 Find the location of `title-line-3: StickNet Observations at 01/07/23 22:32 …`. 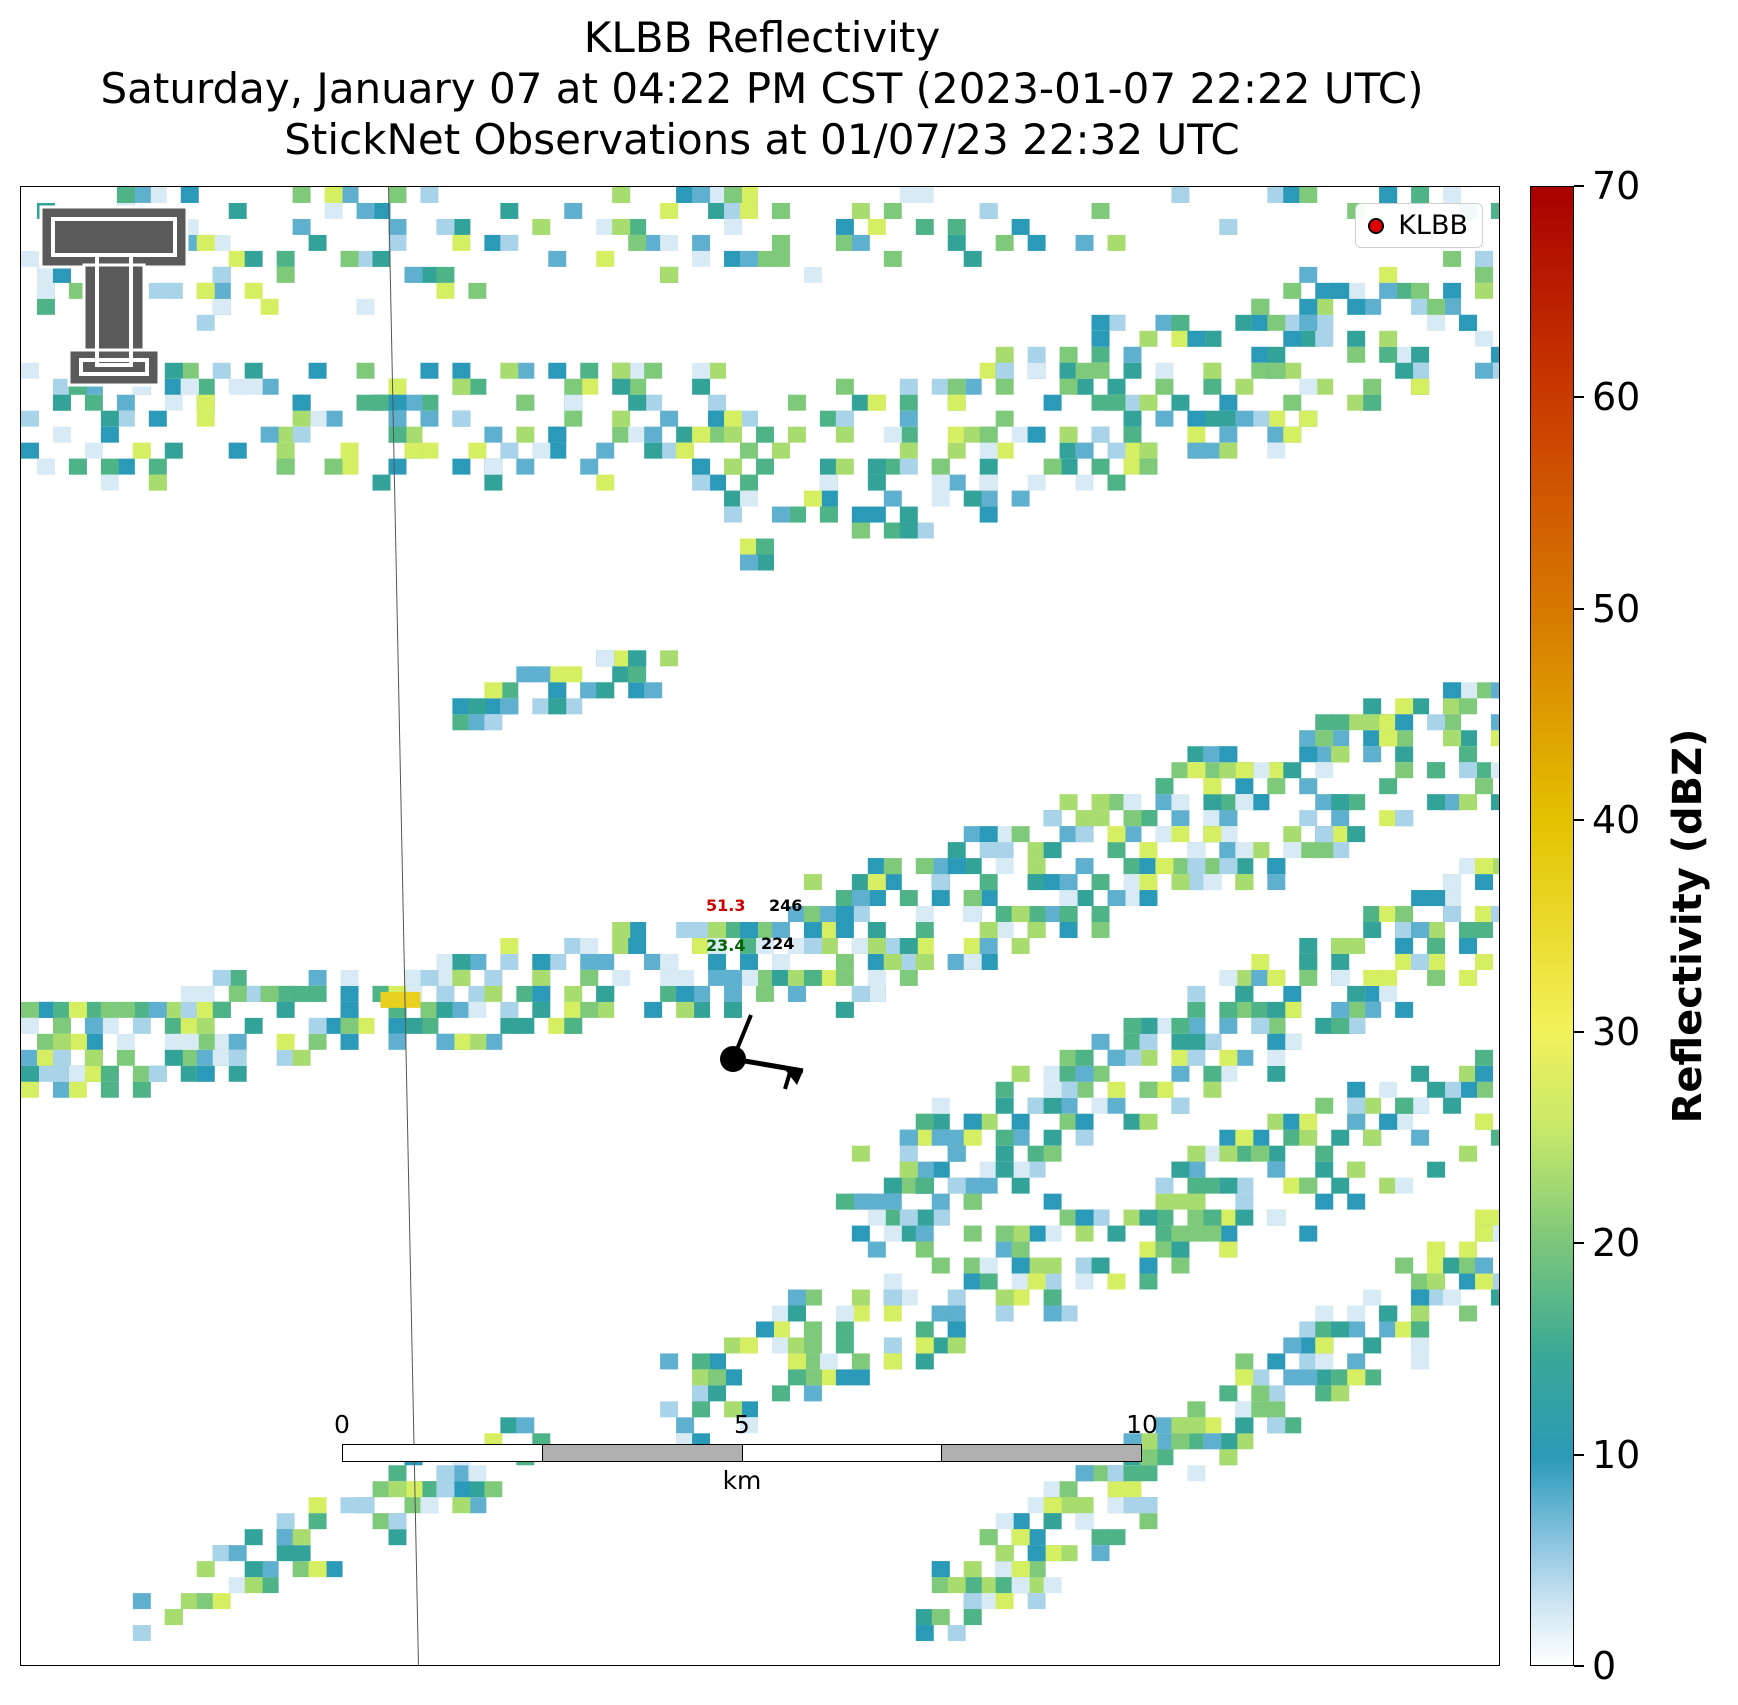

title-line-3: StickNet Observations at 01/07/23 22:32 … is located at coordinates (762, 139).